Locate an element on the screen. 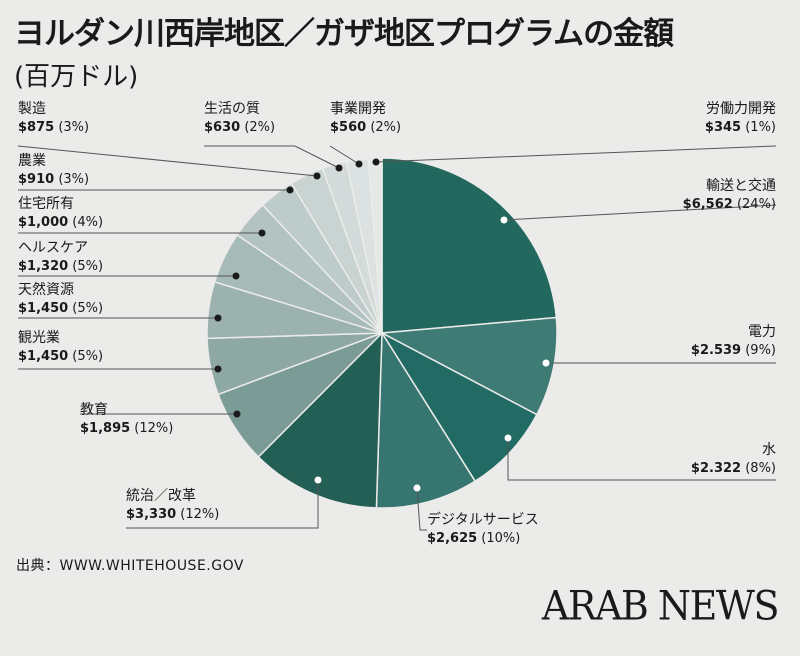 The image size is (800, 656). slice-label-value: $560 (2%) is located at coordinates (365, 127).